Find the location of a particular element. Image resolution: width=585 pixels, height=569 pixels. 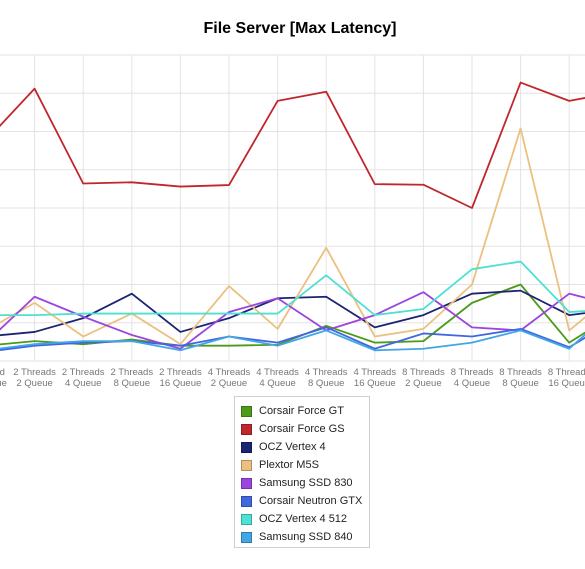

legend-item: Corsair Force GS is located at coordinates (305, 429).